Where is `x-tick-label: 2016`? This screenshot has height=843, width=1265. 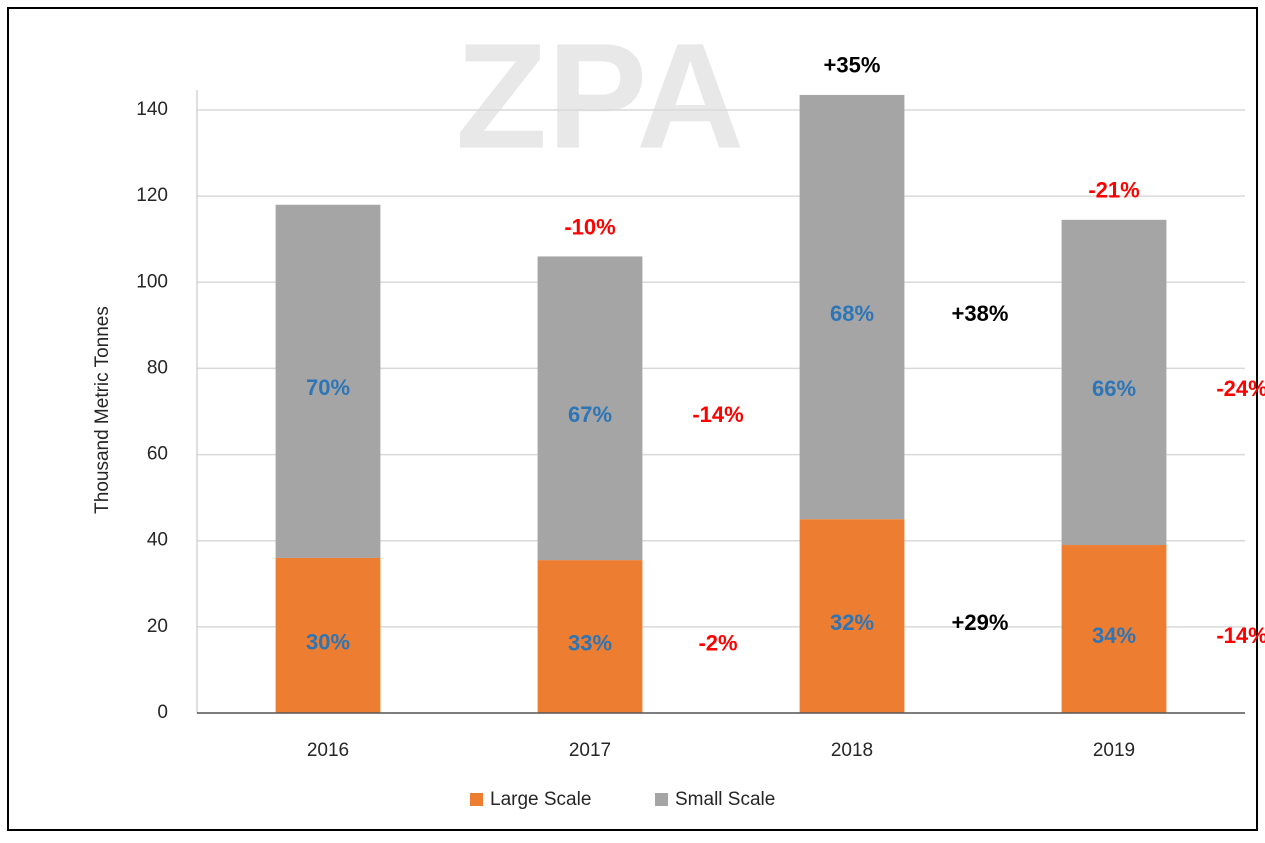 x-tick-label: 2016 is located at coordinates (328, 750).